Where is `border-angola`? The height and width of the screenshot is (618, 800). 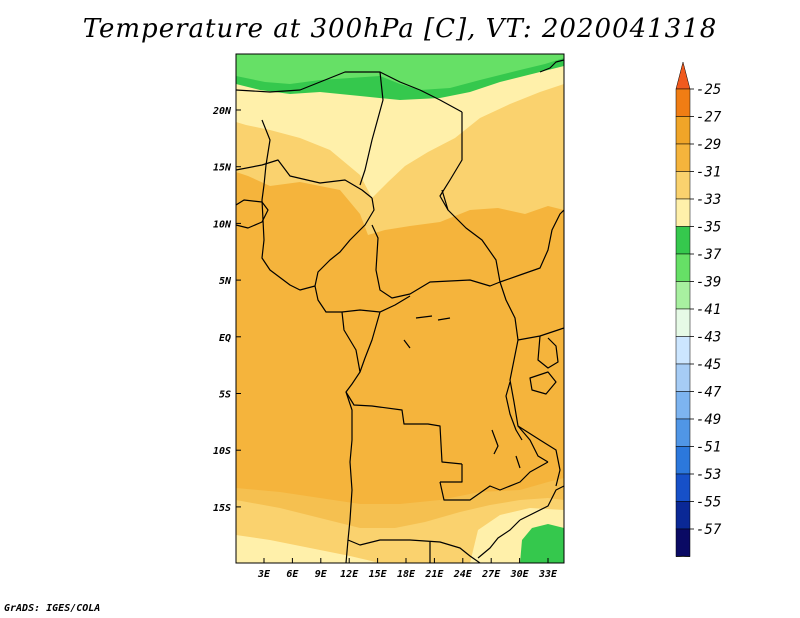 border-angola is located at coordinates (413, 477).